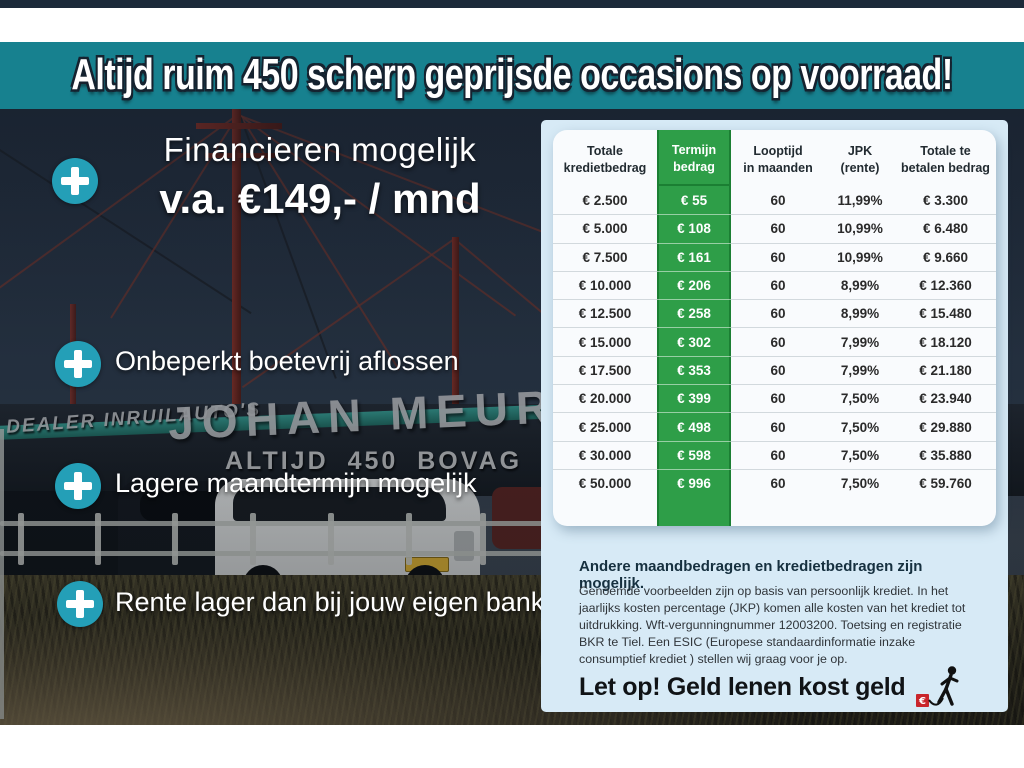  Describe the element at coordinates (860, 159) in the screenshot. I see `header-jpk: JPK (rente)` at that location.